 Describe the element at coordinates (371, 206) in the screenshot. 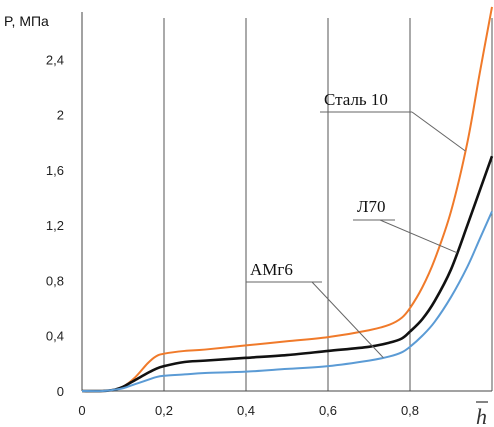

I see `series-label-l70: Л70` at that location.